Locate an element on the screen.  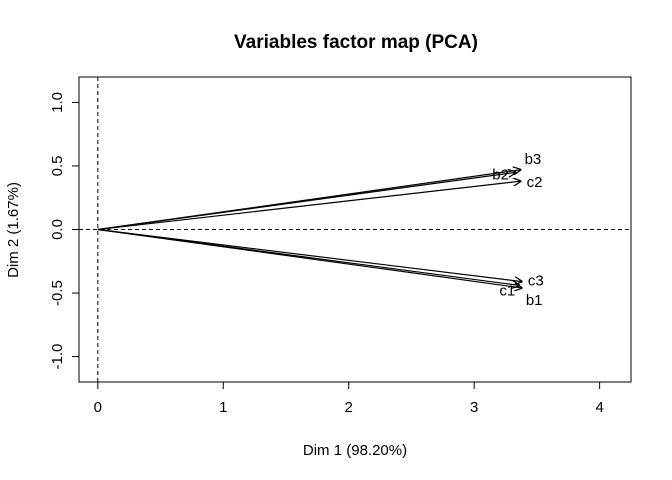
variable-label-c3: c3 is located at coordinates (536, 281).